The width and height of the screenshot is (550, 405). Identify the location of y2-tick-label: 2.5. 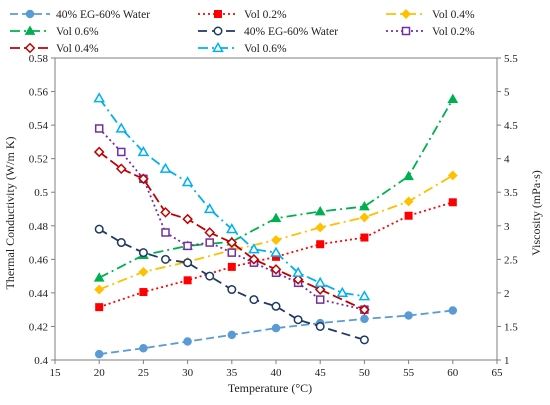
(511, 260).